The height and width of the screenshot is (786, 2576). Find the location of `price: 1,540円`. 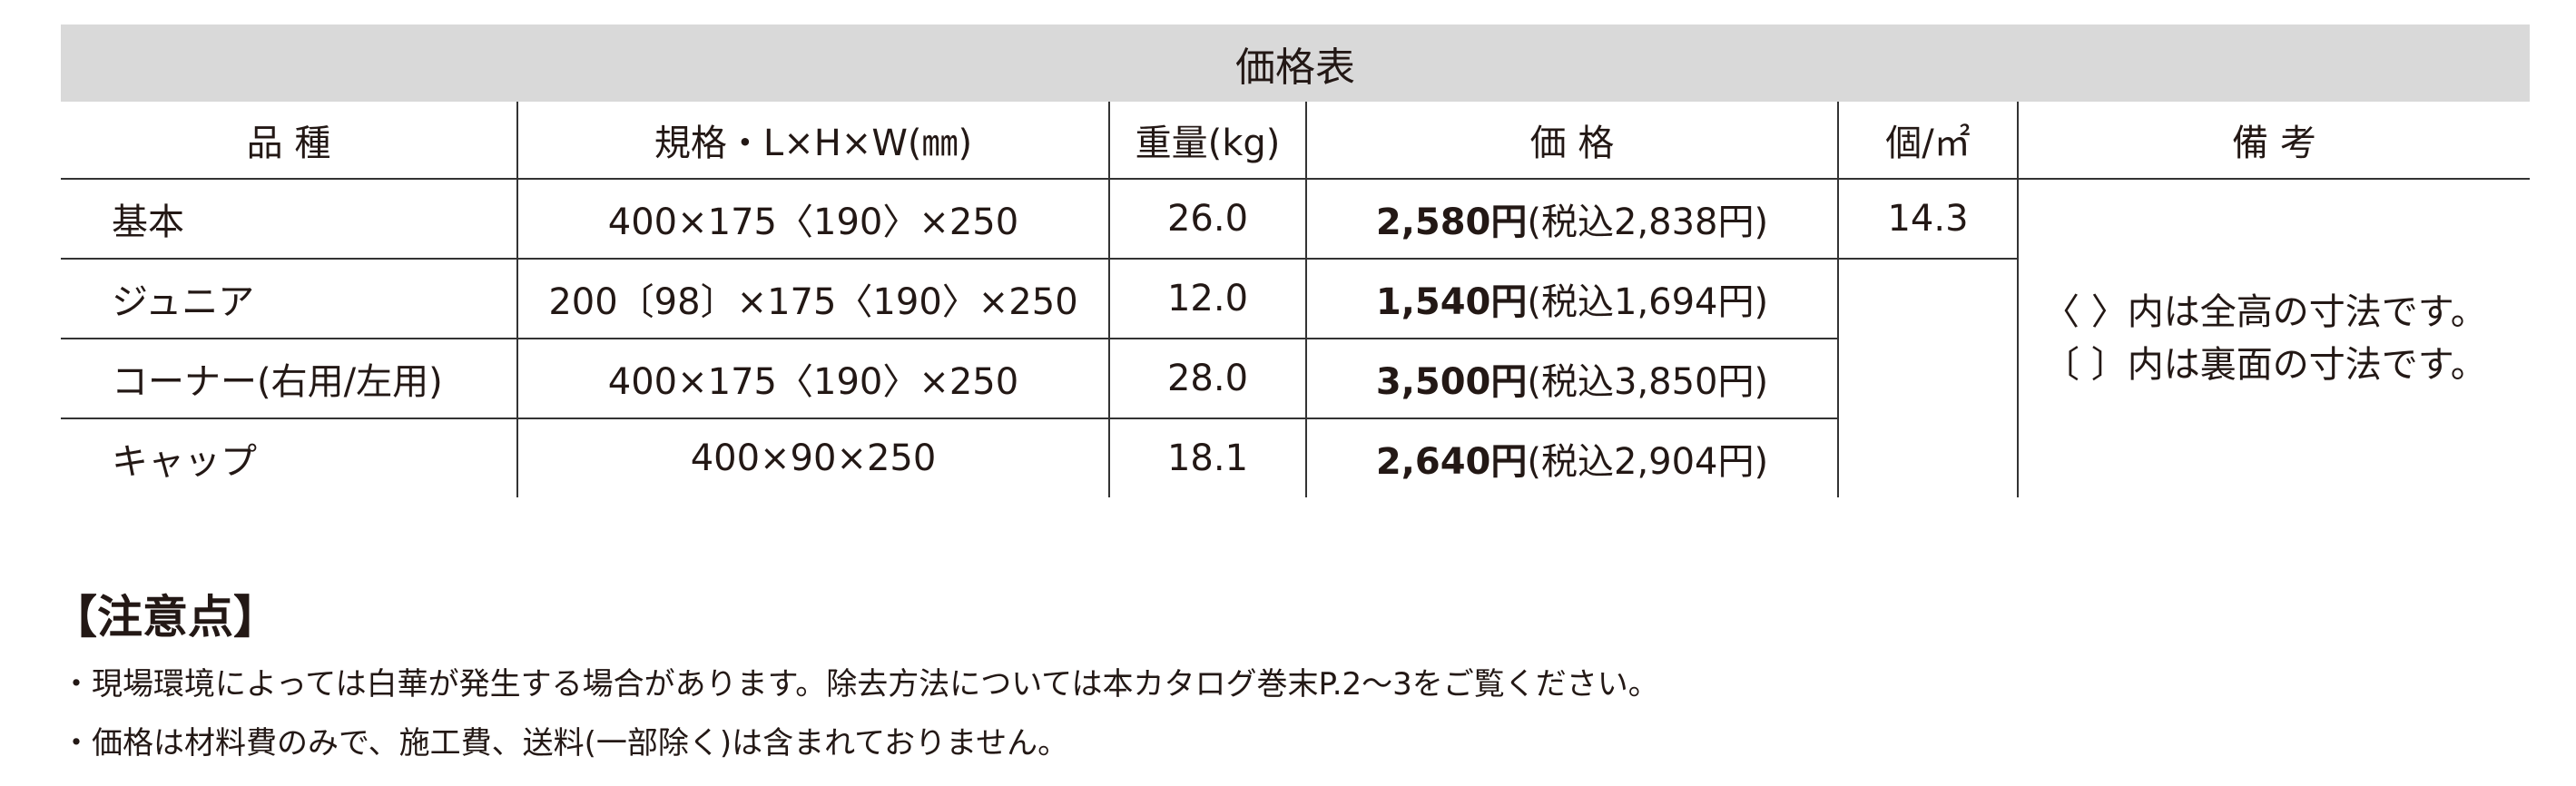

price: 1,540円 is located at coordinates (1451, 302).